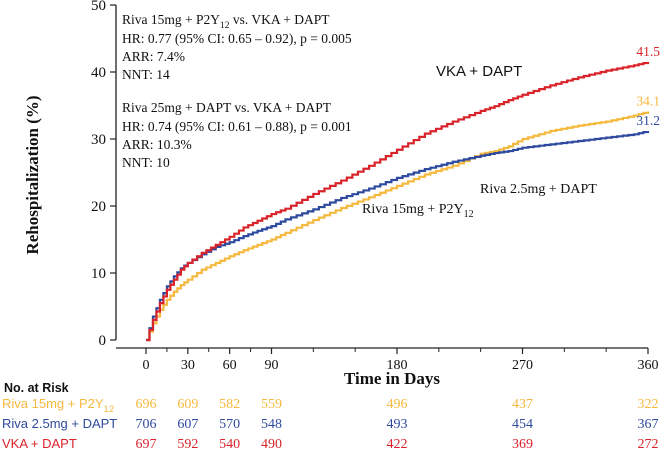 The height and width of the screenshot is (453, 666). What do you see at coordinates (146, 424) in the screenshot?
I see `risk-value-riva25: 706` at bounding box center [146, 424].